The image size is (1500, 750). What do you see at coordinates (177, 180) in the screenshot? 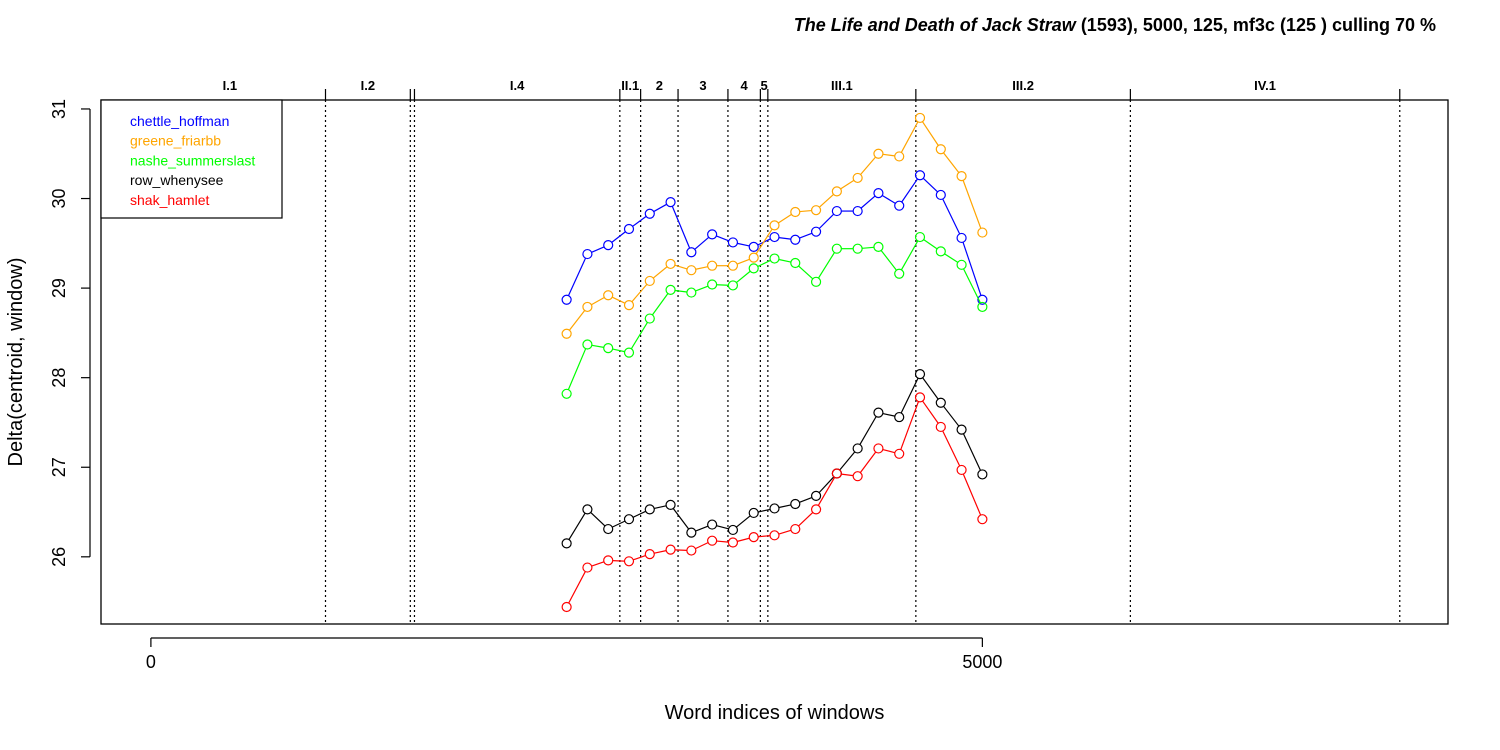
I see `legend-entry: row_whenysee` at bounding box center [177, 180].